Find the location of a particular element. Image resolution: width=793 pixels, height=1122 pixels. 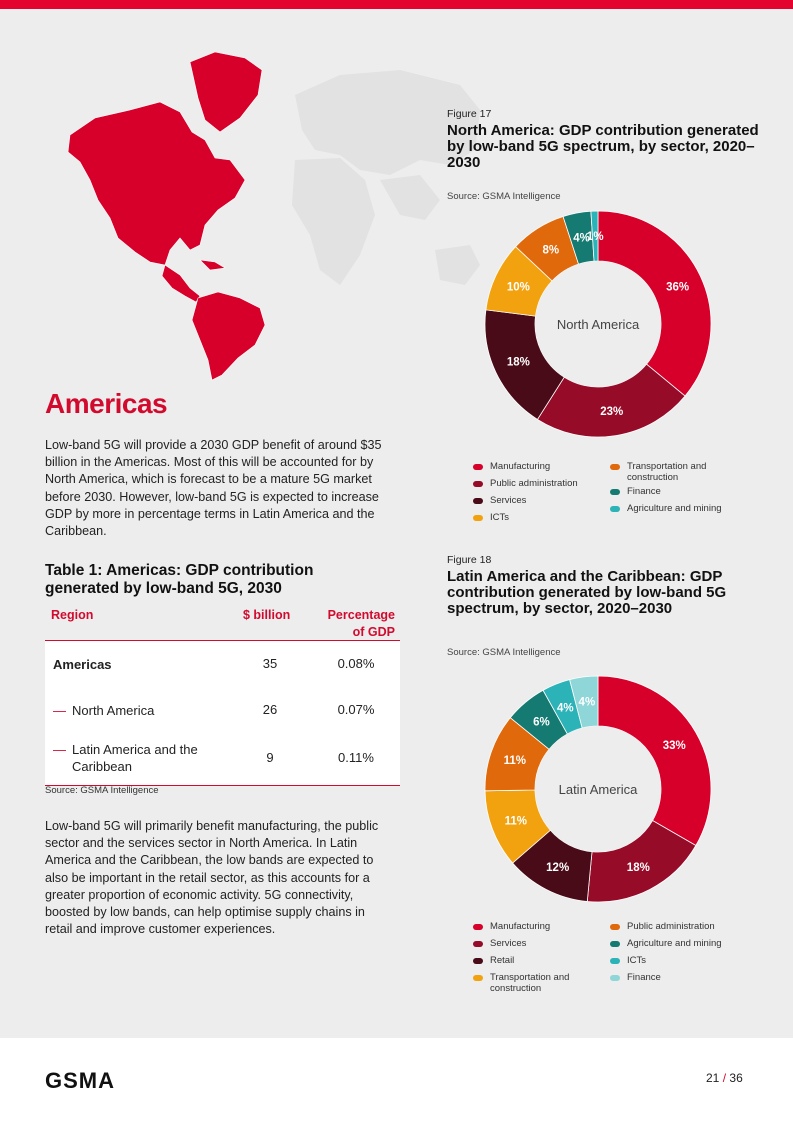

row-billion: 35 is located at coordinates (270, 663).